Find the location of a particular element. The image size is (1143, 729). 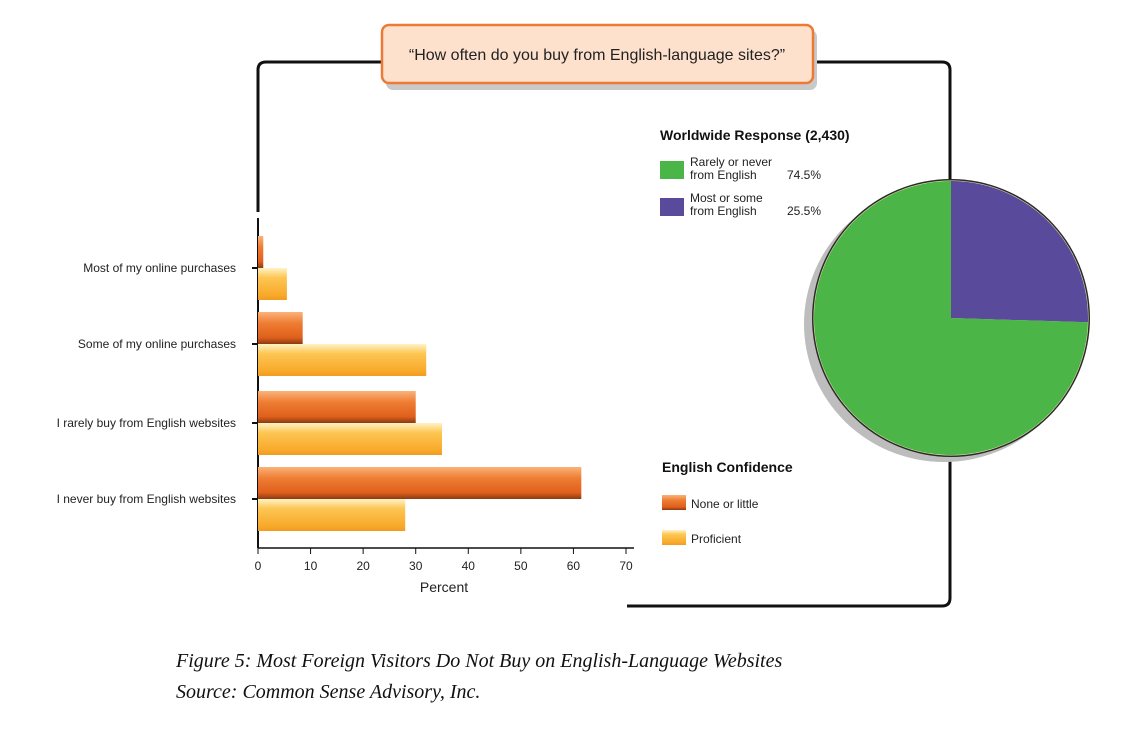

category-label: I rarely buy from English websites is located at coordinates (146, 423).